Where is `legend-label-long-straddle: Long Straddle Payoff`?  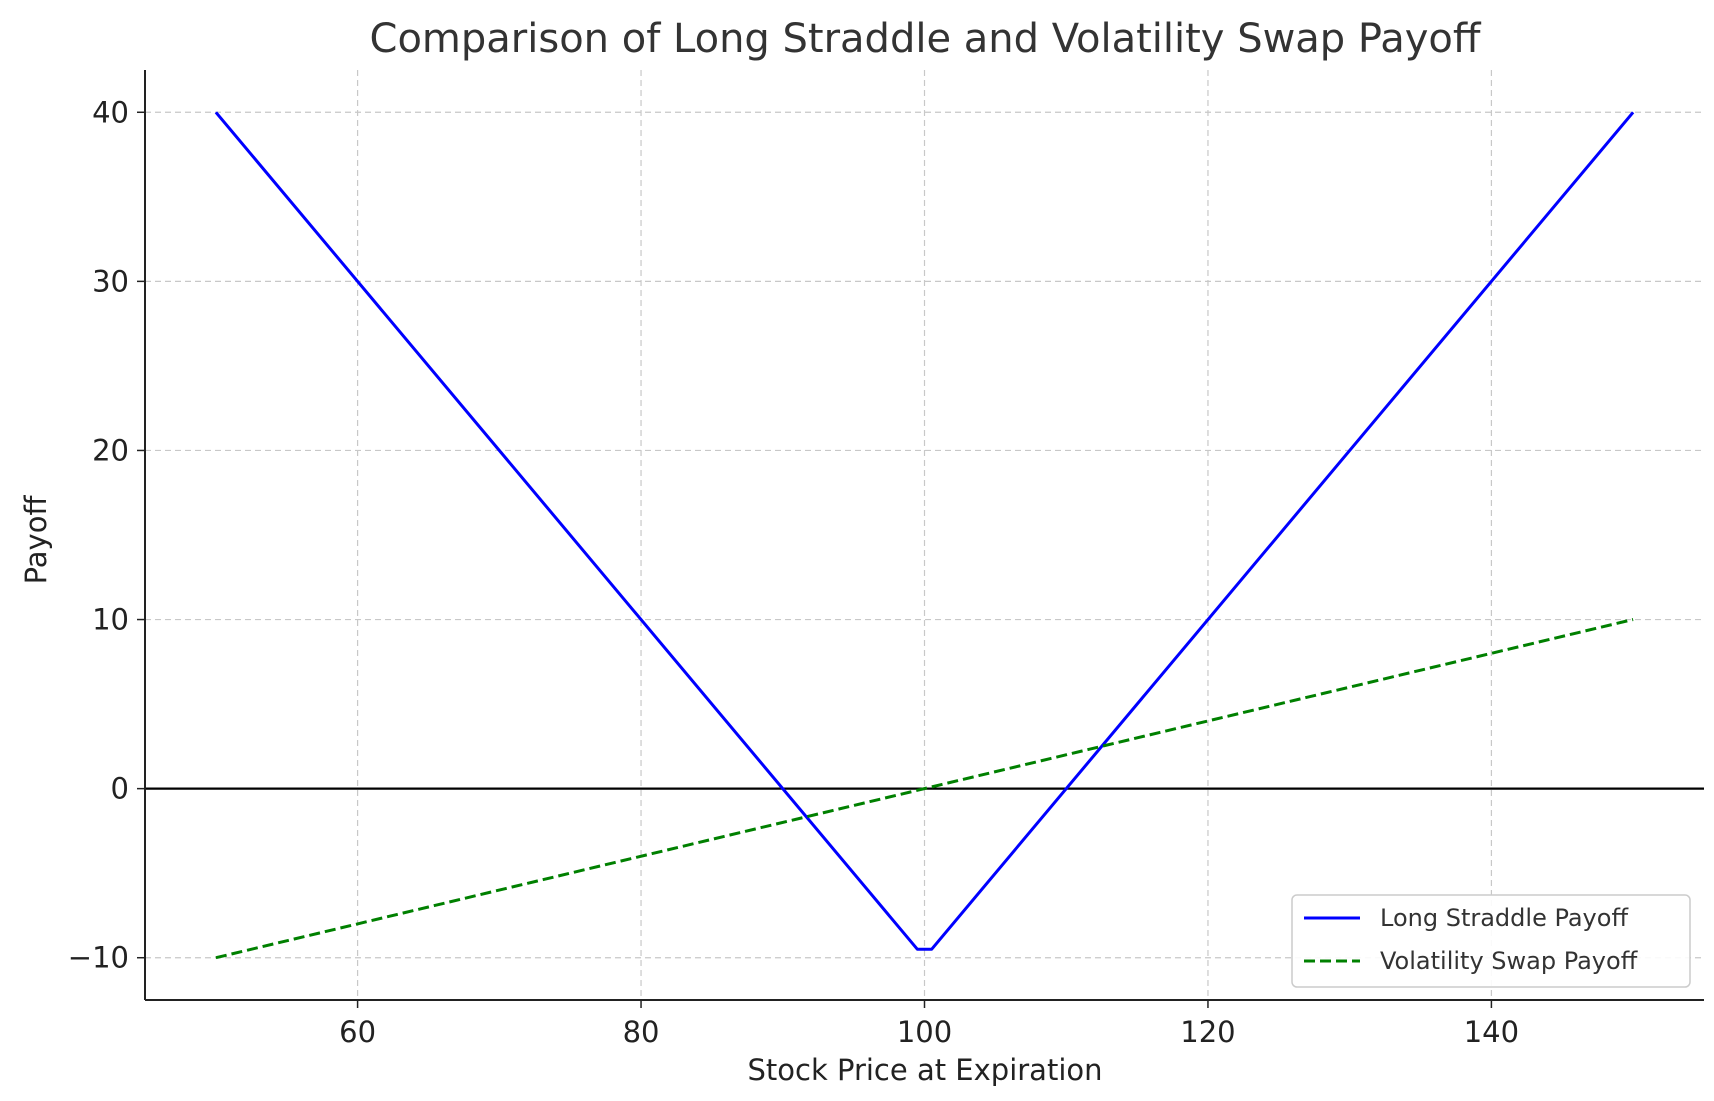
legend-label-long-straddle: Long Straddle Payoff is located at coordinates (1504, 918).